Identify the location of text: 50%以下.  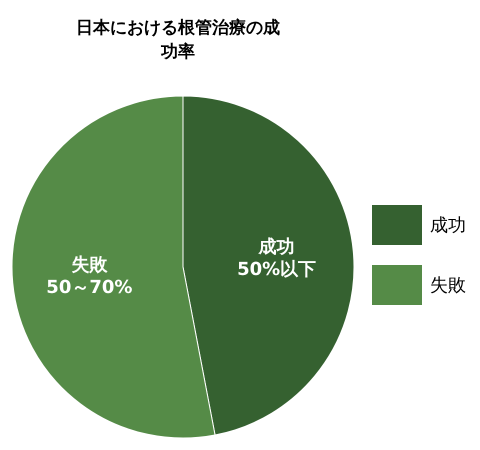
(276, 269).